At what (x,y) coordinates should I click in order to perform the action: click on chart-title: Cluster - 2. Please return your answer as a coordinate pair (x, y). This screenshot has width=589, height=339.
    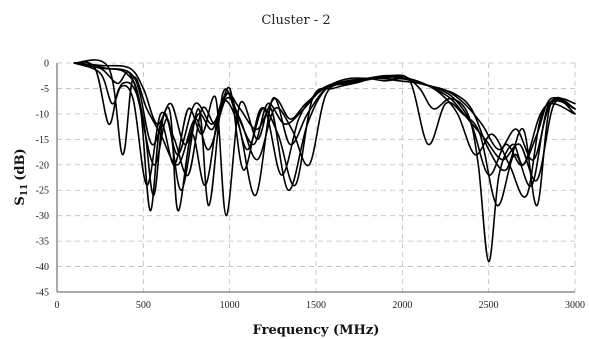
    Looking at the image, I should click on (295, 20).